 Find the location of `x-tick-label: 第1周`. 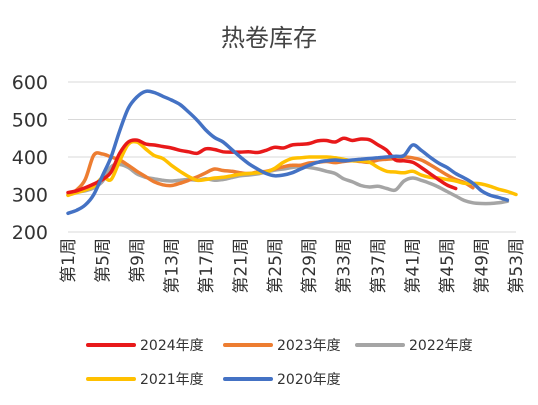

x-tick-label: 第1周 is located at coordinates (69, 260).